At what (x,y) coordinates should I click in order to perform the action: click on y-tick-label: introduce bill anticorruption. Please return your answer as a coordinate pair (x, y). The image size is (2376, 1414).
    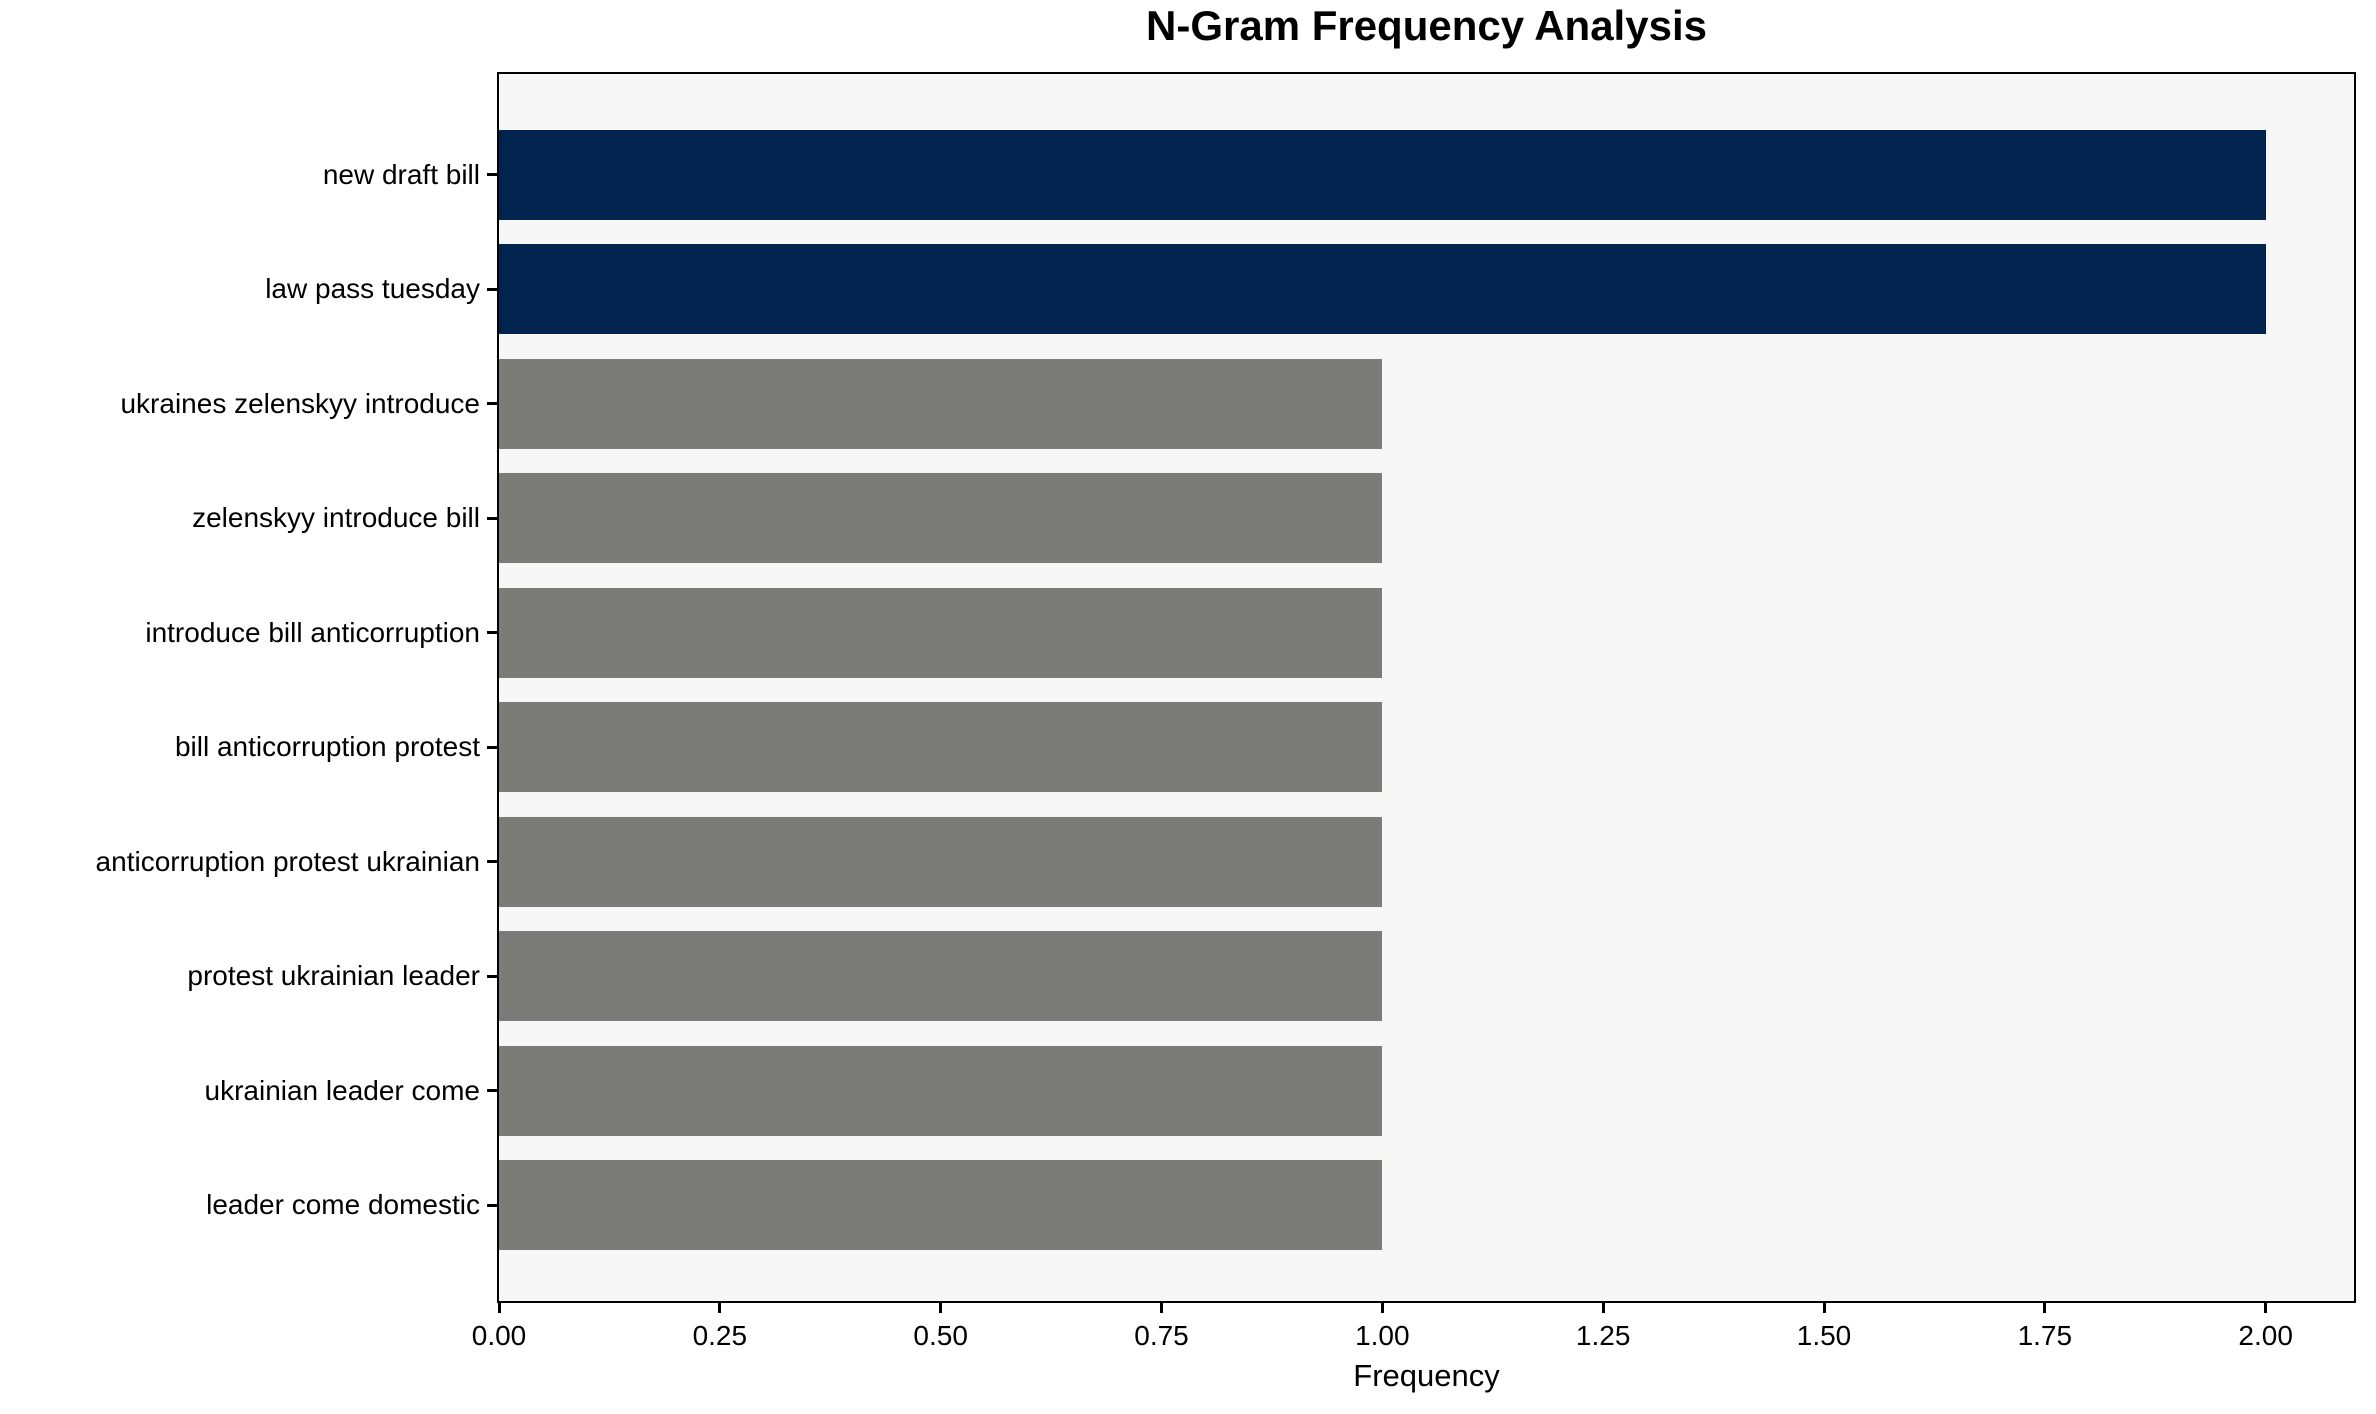
    Looking at the image, I should click on (312, 632).